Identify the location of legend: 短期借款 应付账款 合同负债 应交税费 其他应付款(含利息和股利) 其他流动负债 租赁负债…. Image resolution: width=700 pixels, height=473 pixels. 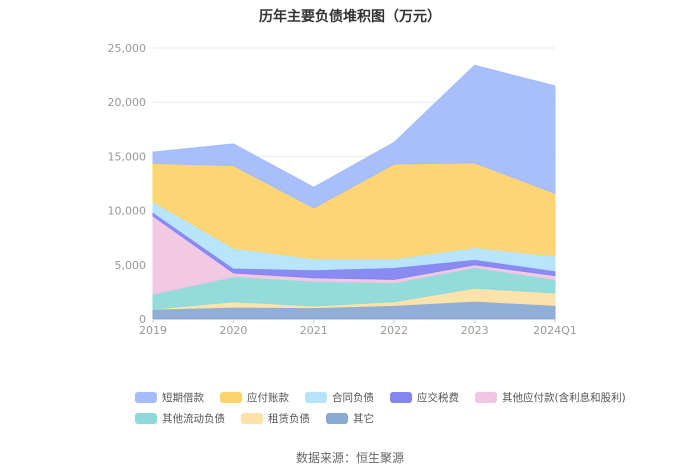
(380, 408).